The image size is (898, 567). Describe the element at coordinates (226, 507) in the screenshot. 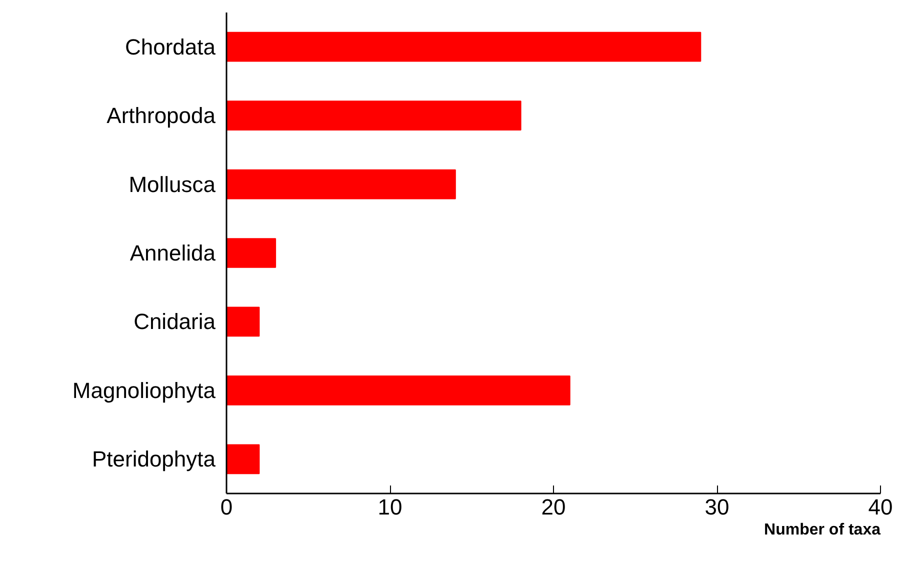

I see `x-tick-label: 0` at that location.